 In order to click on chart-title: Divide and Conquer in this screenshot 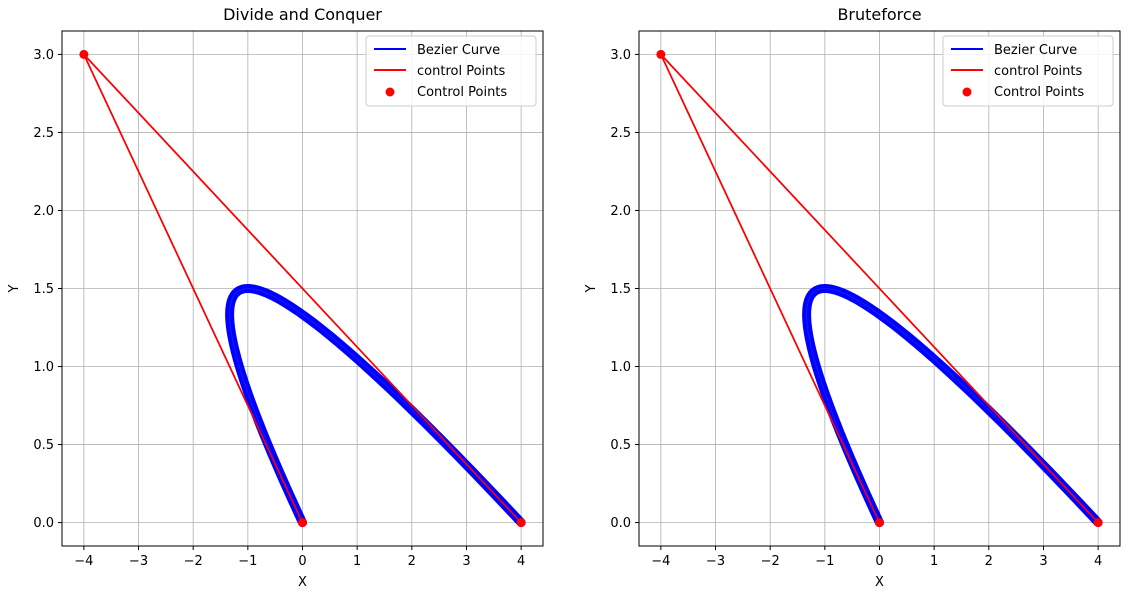, I will do `click(302, 14)`.